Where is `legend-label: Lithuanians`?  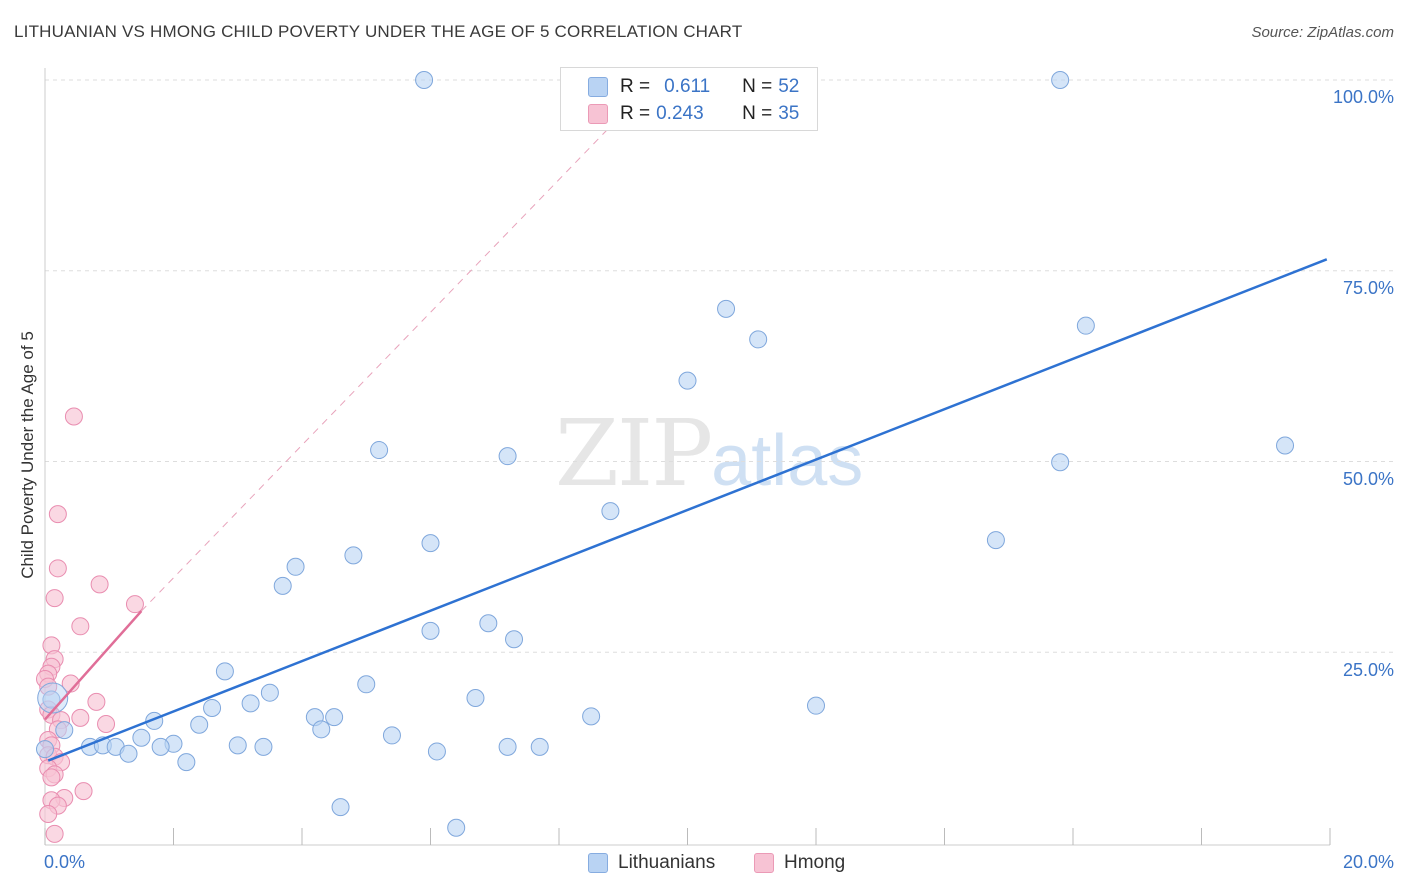 legend-label: Lithuanians is located at coordinates (667, 862).